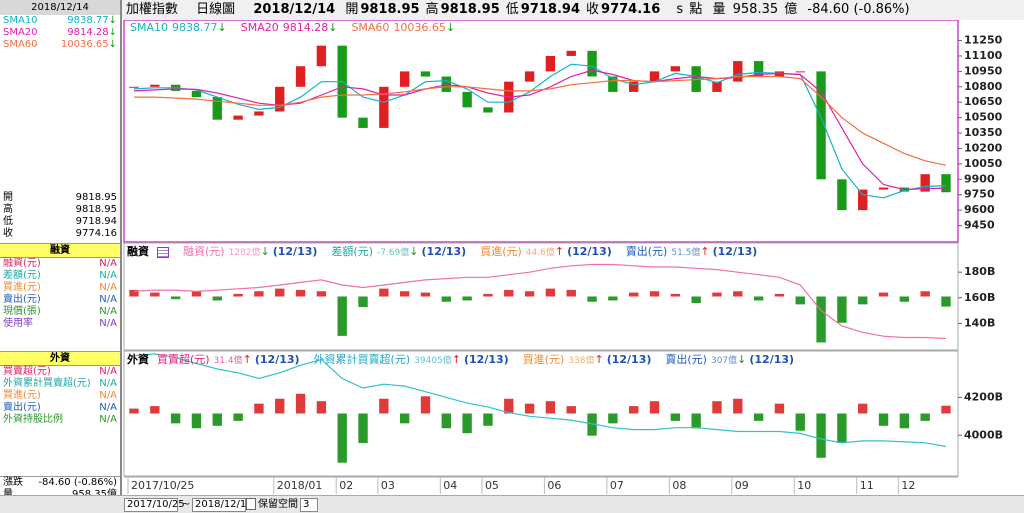 The image size is (1024, 513). I want to click on legend-item: 賣出(元) 307億↓ (12/13), so click(729, 359).